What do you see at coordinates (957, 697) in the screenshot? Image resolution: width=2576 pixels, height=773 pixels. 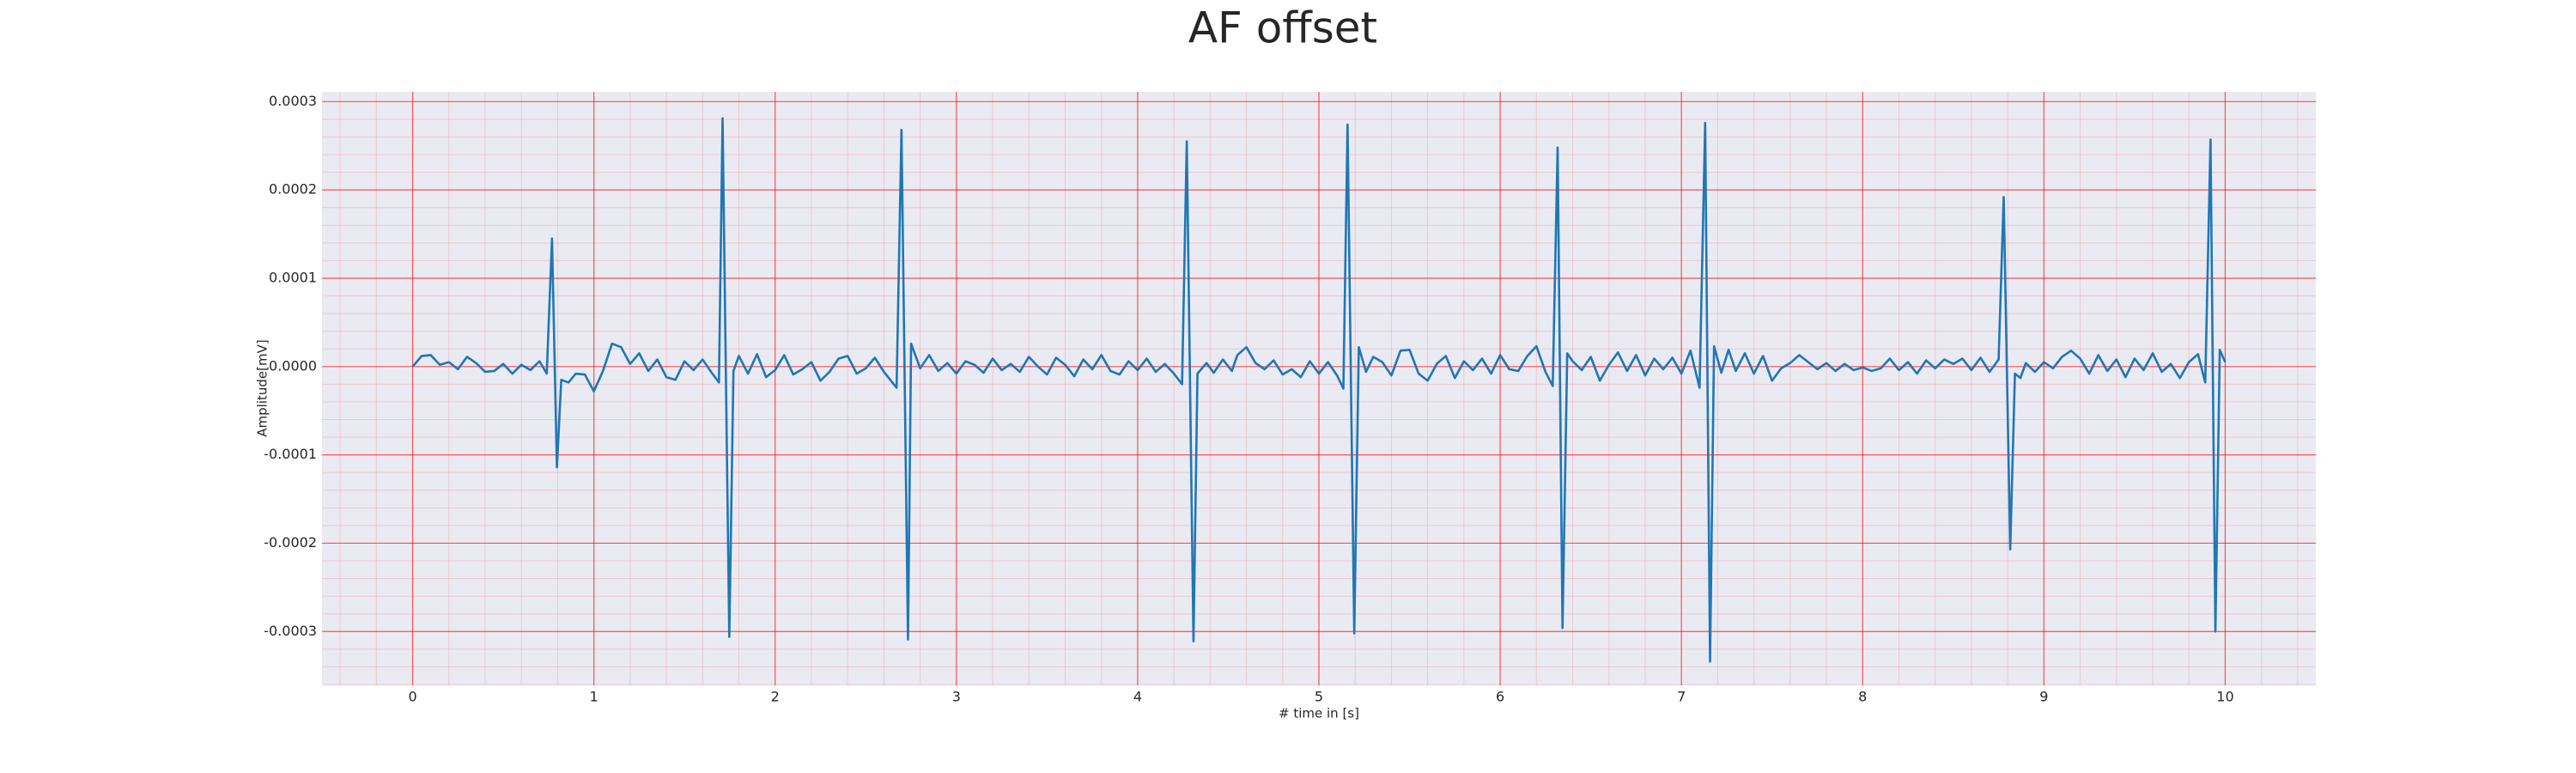 I see `x-tick-label: 3` at bounding box center [957, 697].